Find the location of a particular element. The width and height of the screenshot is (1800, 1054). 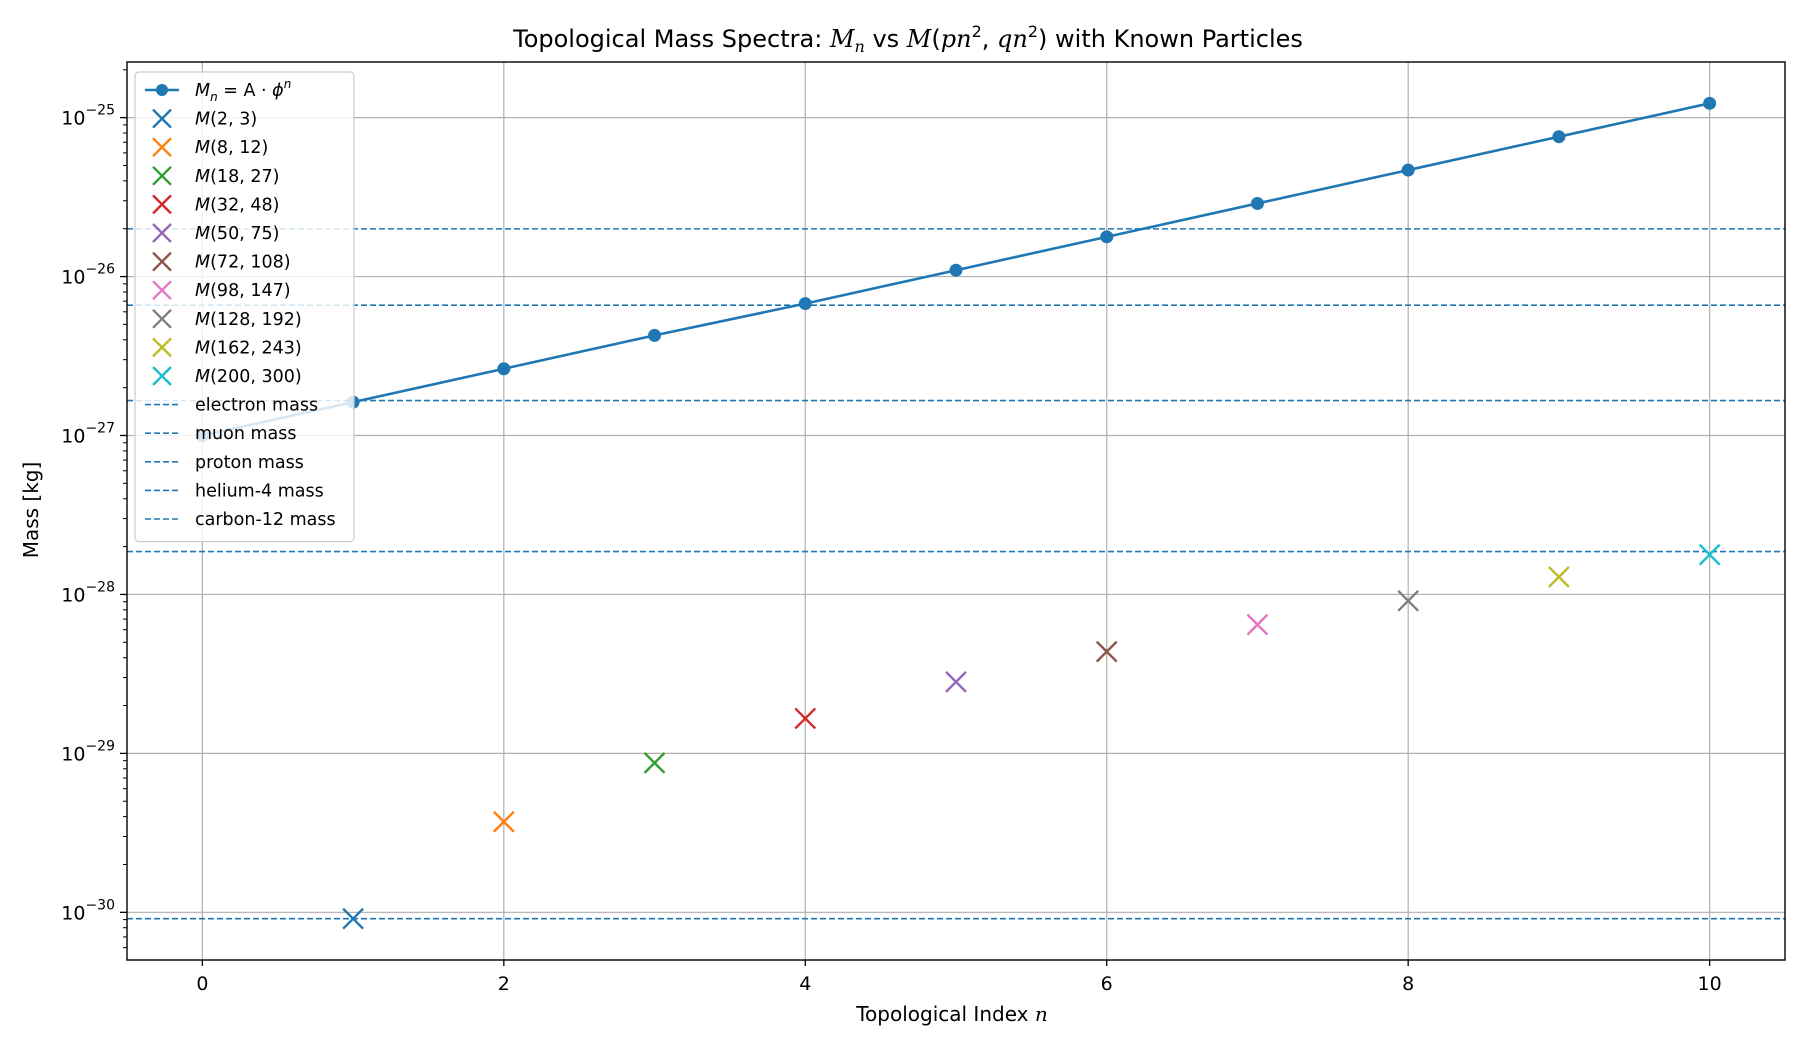

legend-item-scatter-3: M(32, 48) is located at coordinates (215, 204).